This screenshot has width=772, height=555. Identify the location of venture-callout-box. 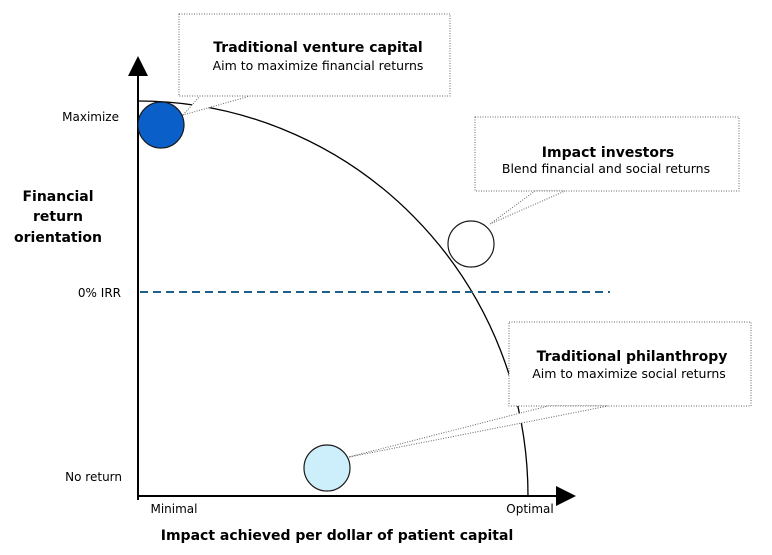
(314, 55).